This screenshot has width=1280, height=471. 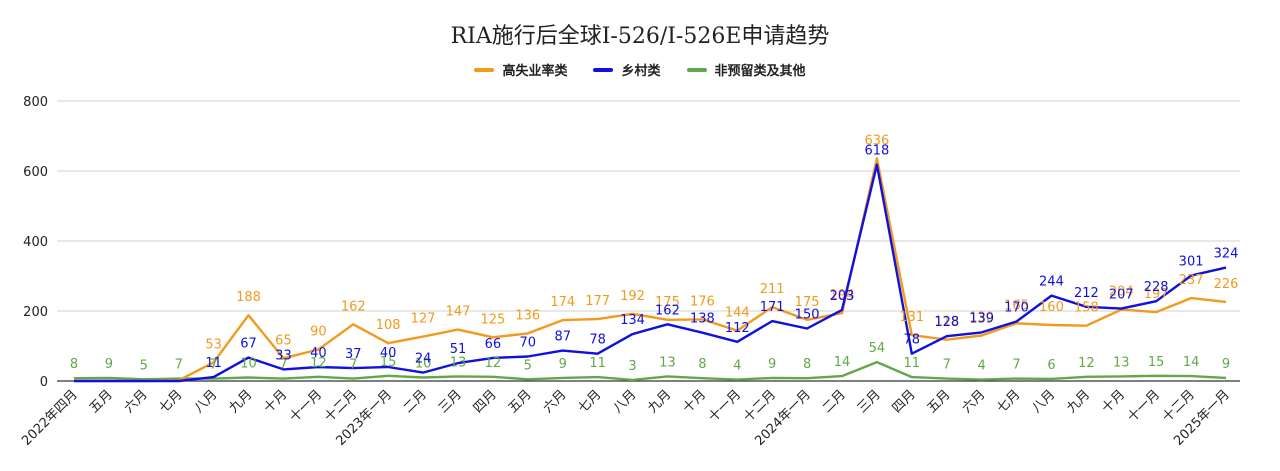 I want to click on legend-item-high-unemployment: 高失业率类, so click(x=520, y=69).